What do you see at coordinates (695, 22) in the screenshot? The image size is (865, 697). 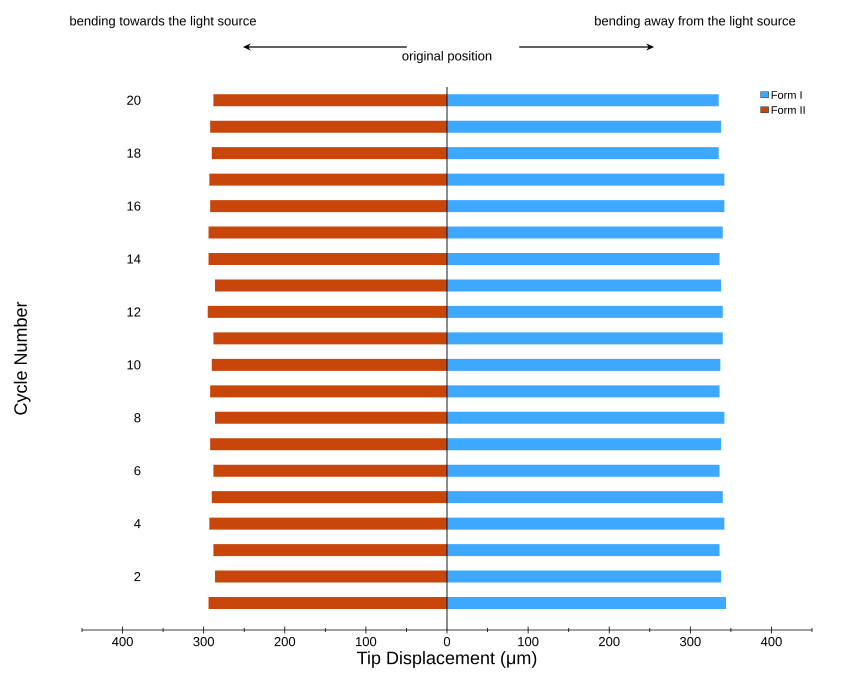 I see `text: bending away from the light source` at bounding box center [695, 22].